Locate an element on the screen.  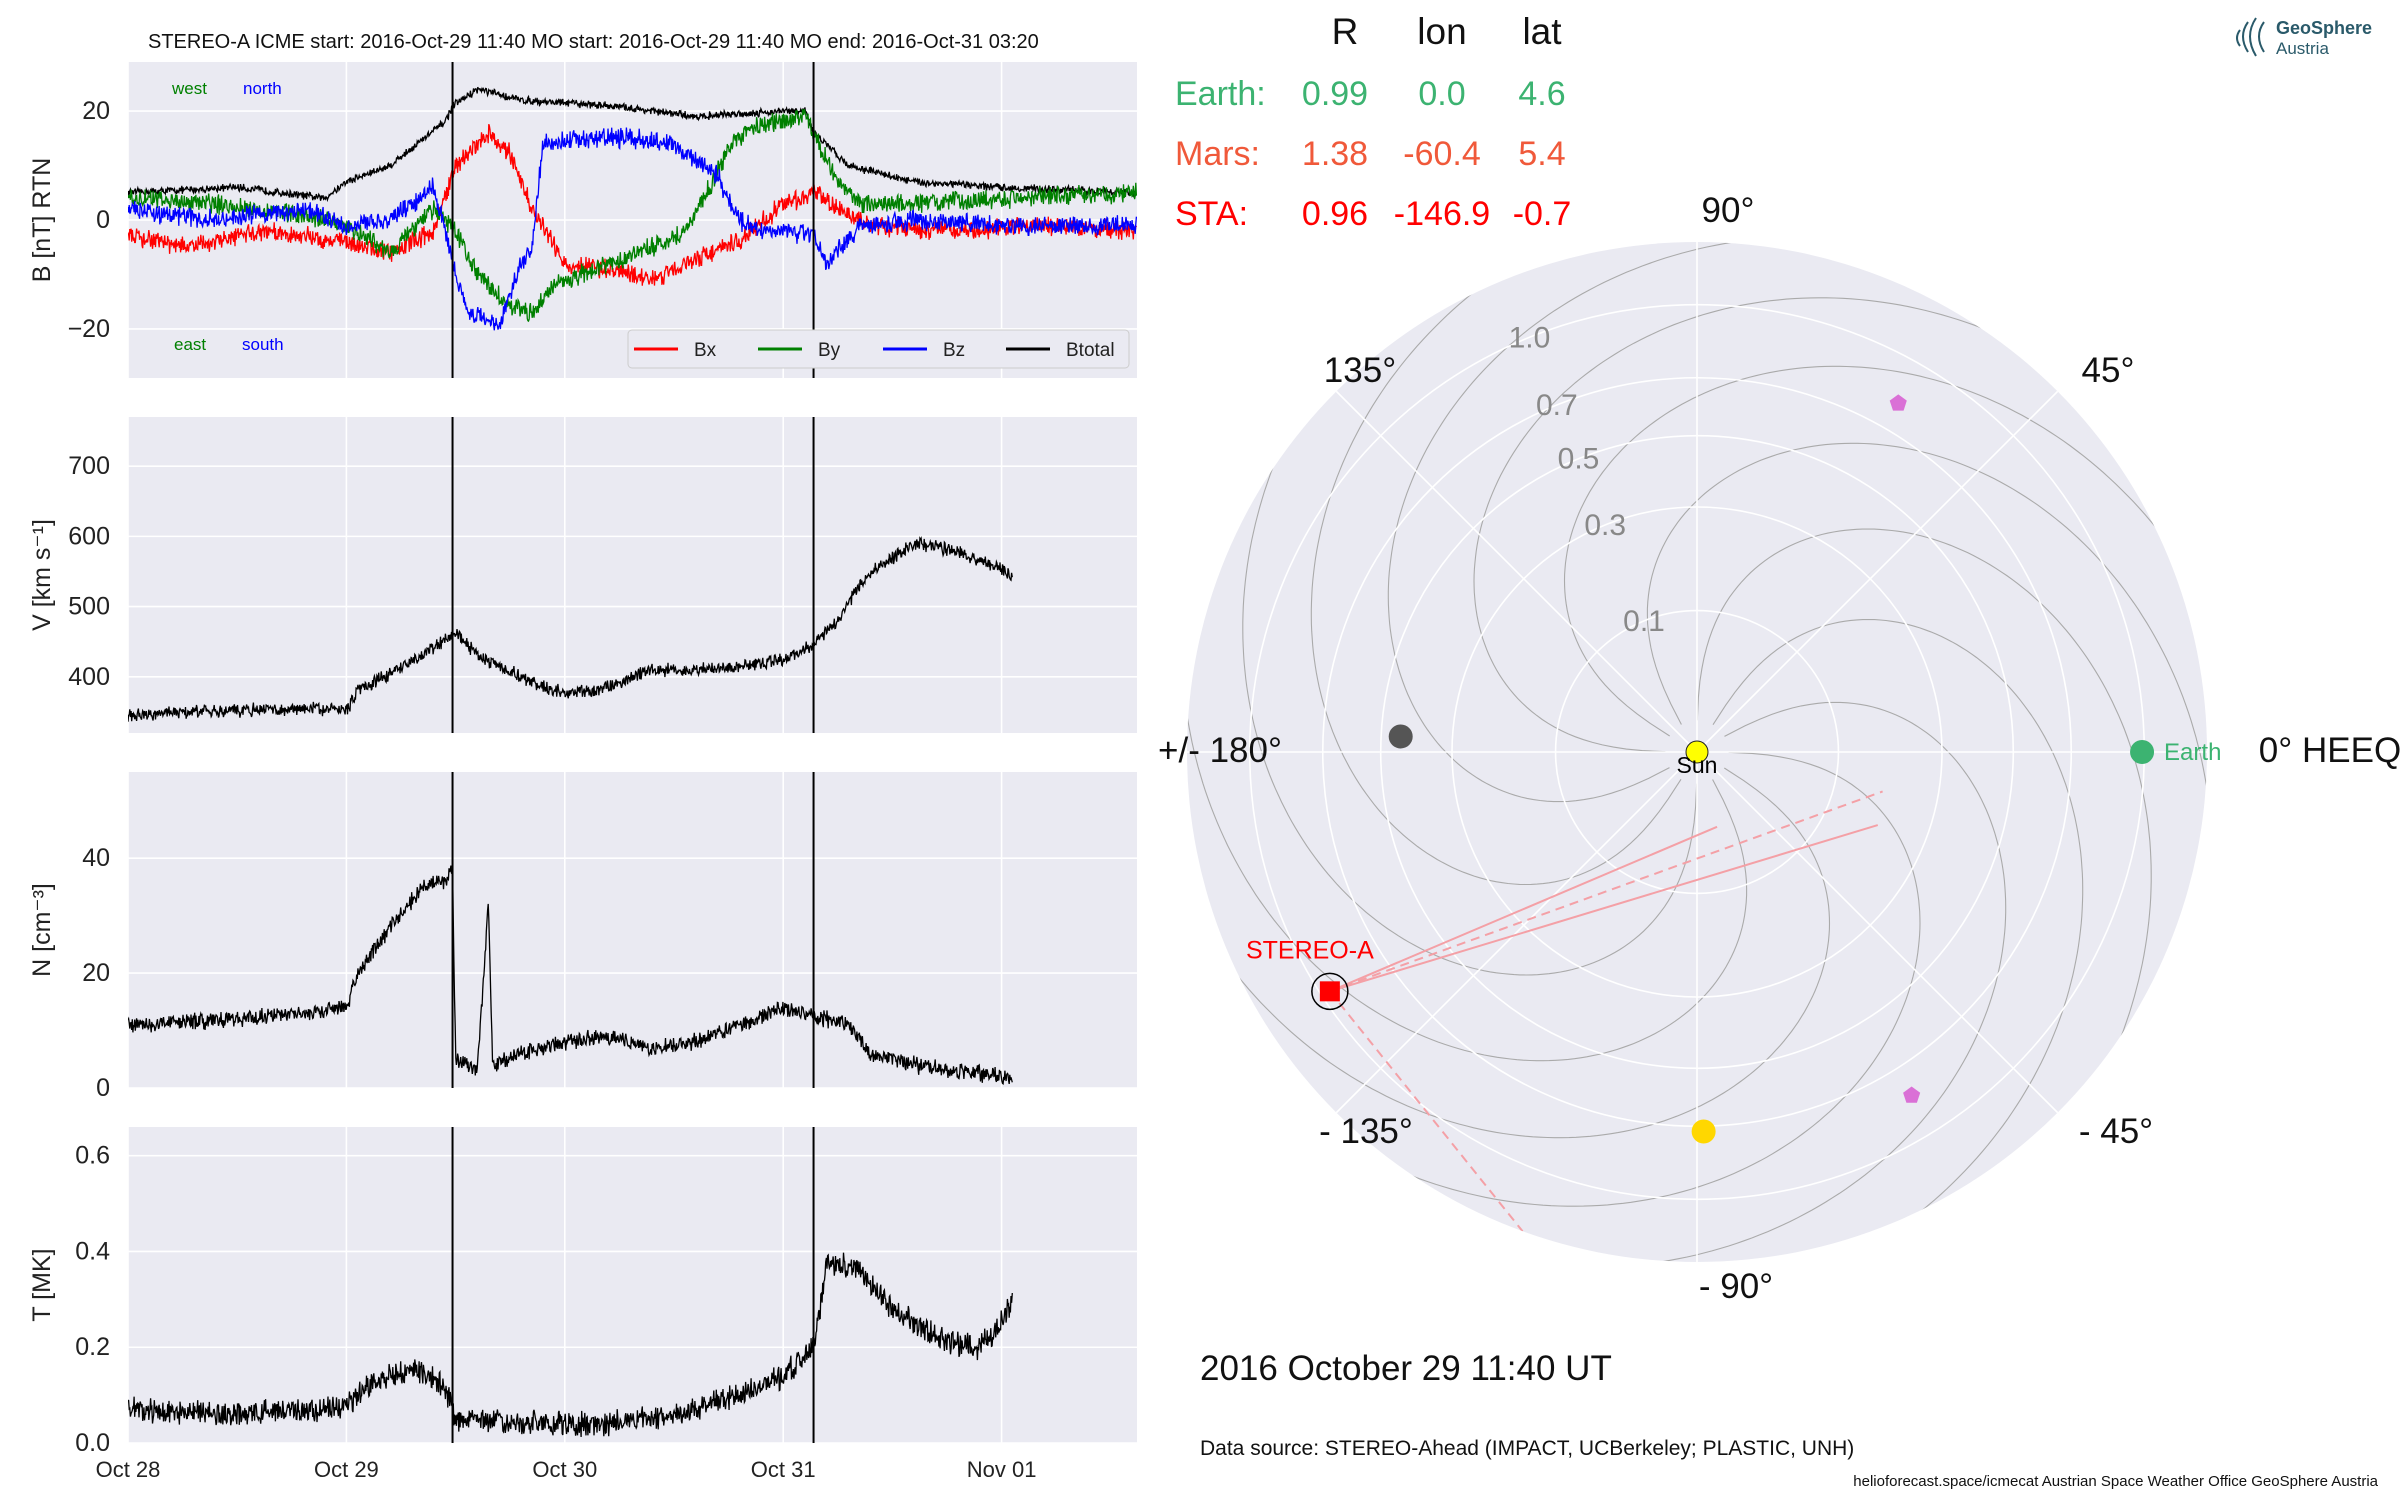
table-row-r: 0.99 is located at coordinates (1335, 94).